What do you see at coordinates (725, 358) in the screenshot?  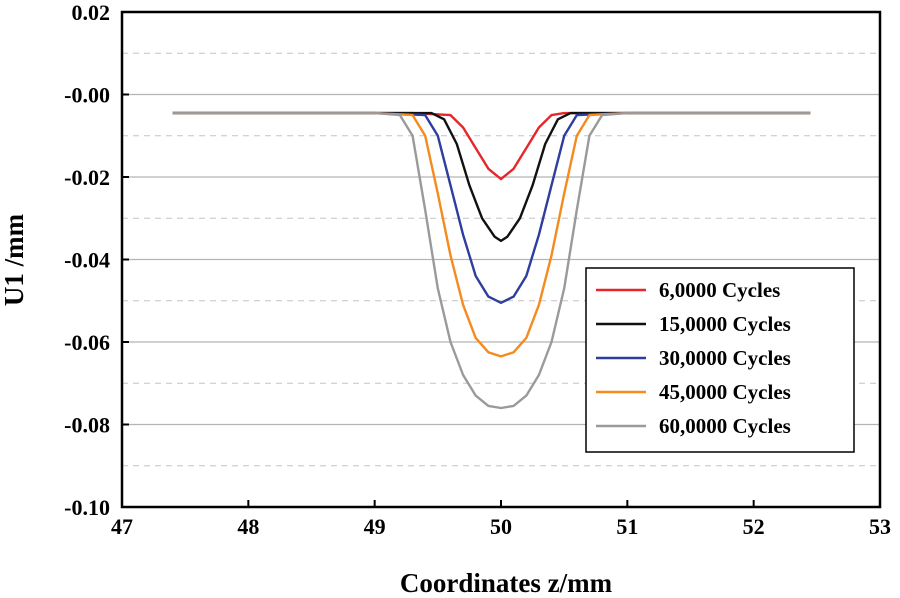 I see `legend-label-3: 30,0000 Cycles` at bounding box center [725, 358].